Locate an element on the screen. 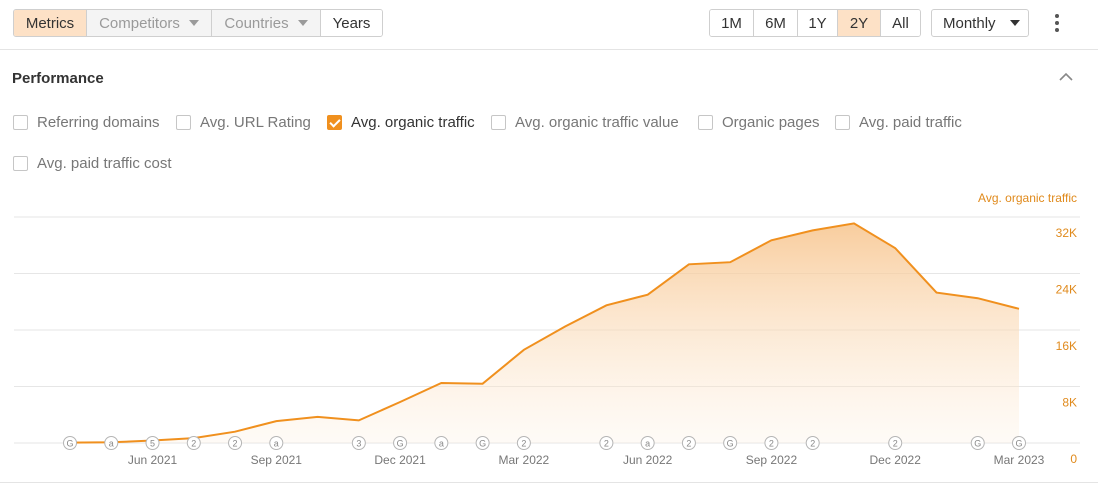 Image resolution: width=1098 pixels, height=495 pixels. metric-avg-organic-traffic: Avg. organic traffic is located at coordinates (401, 122).